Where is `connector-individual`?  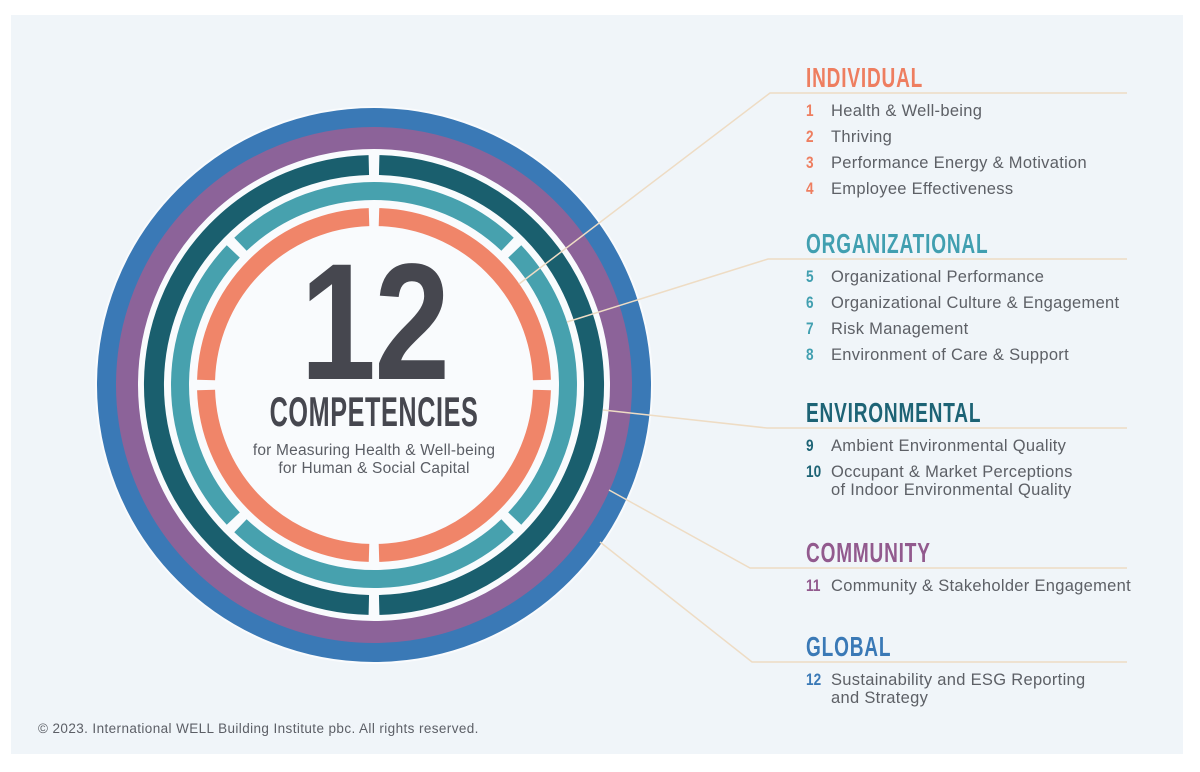
connector-individual is located at coordinates (822, 188).